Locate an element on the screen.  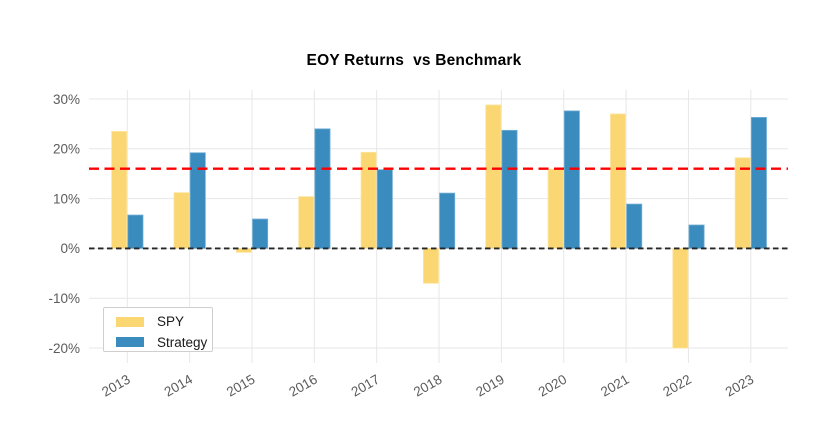
chart-legend: SPY Strategy is located at coordinates (158, 329).